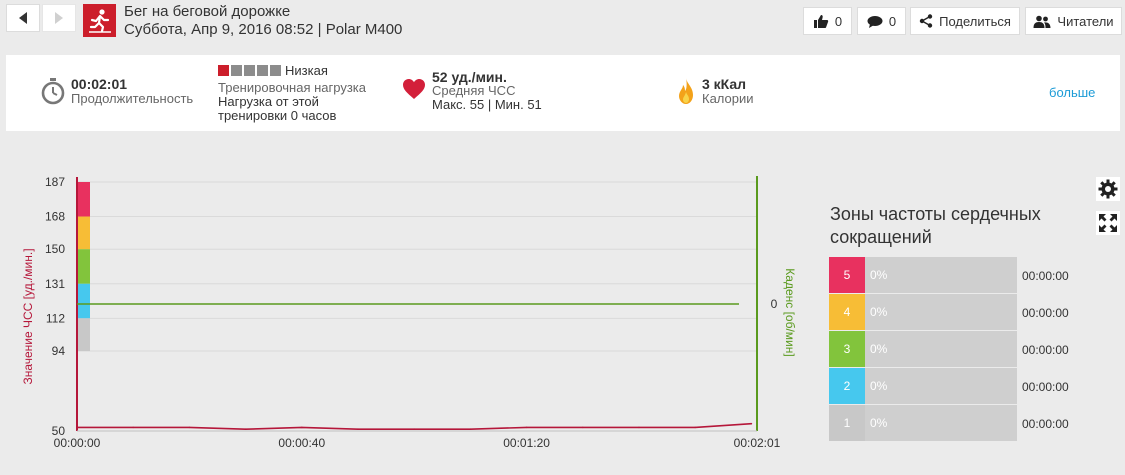  What do you see at coordinates (469, 77) in the screenshot?
I see `hr-value: 52 уд./мин.` at bounding box center [469, 77].